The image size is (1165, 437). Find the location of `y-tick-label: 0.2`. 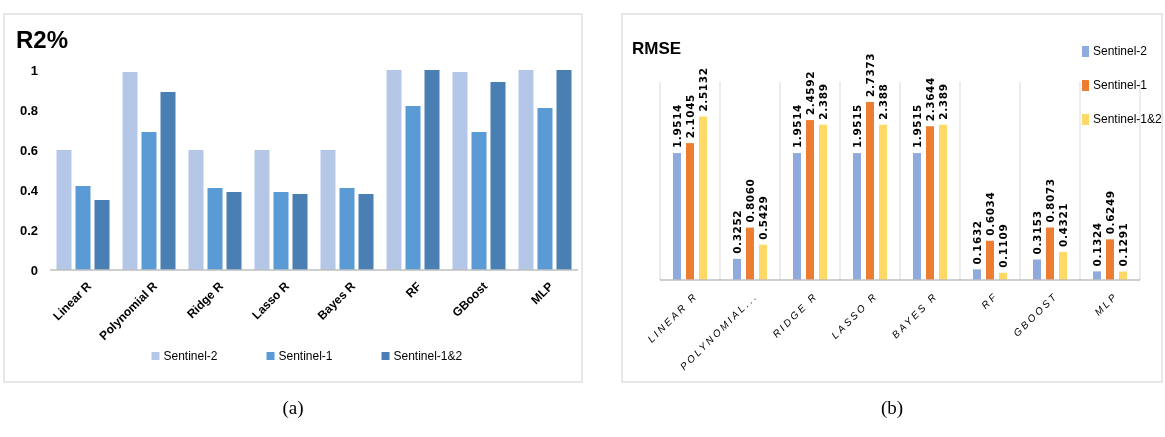

y-tick-label: 0.2 is located at coordinates (28, 230).